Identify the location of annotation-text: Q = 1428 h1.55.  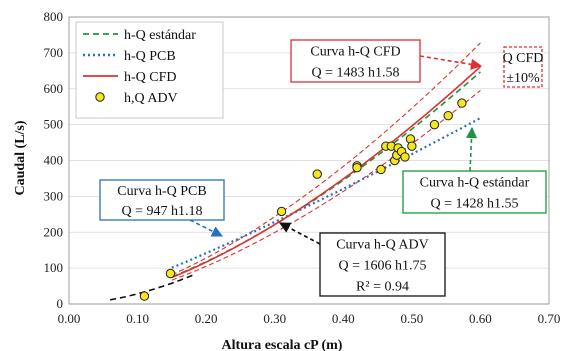
(474, 204).